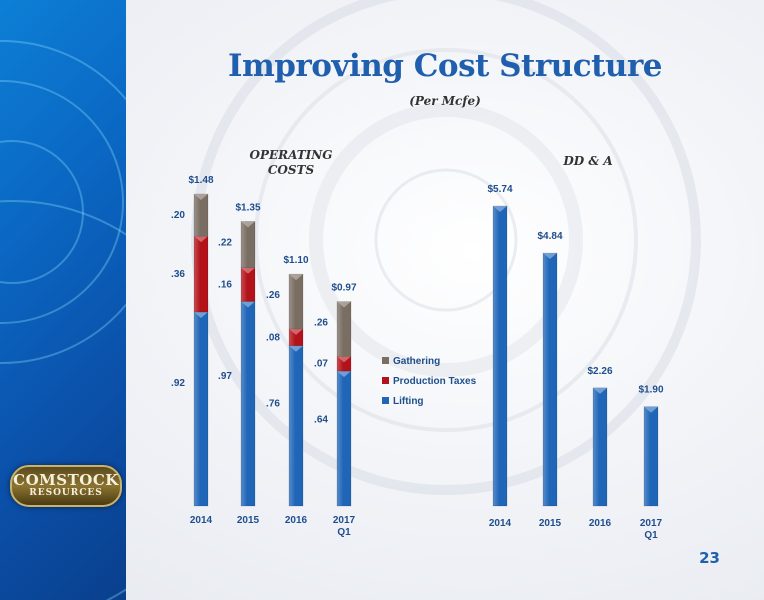 This screenshot has height=600, width=764. I want to click on segment-value-label: .97, so click(225, 376).